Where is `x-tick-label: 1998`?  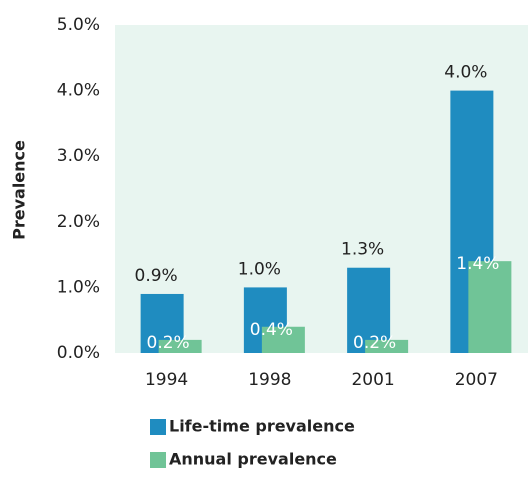 x-tick-label: 1998 is located at coordinates (269, 380).